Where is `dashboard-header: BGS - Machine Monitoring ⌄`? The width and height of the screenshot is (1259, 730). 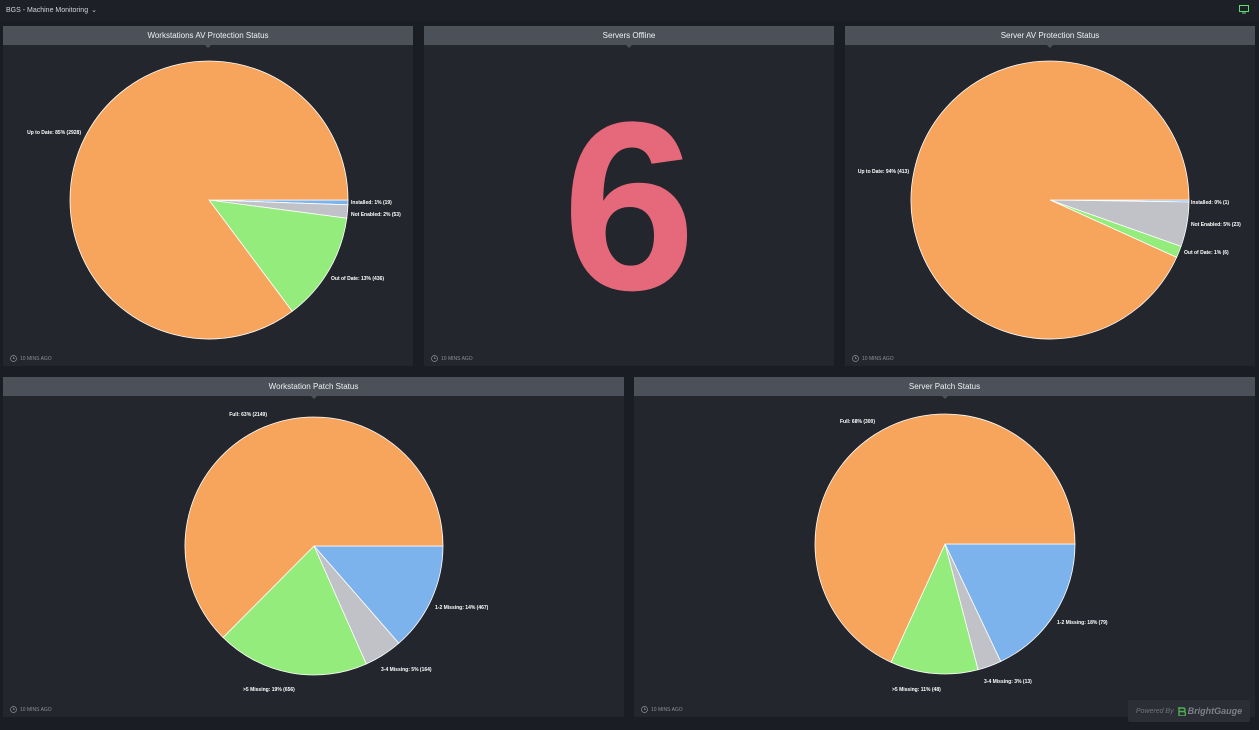
dashboard-header: BGS - Machine Monitoring ⌄ is located at coordinates (629, 10).